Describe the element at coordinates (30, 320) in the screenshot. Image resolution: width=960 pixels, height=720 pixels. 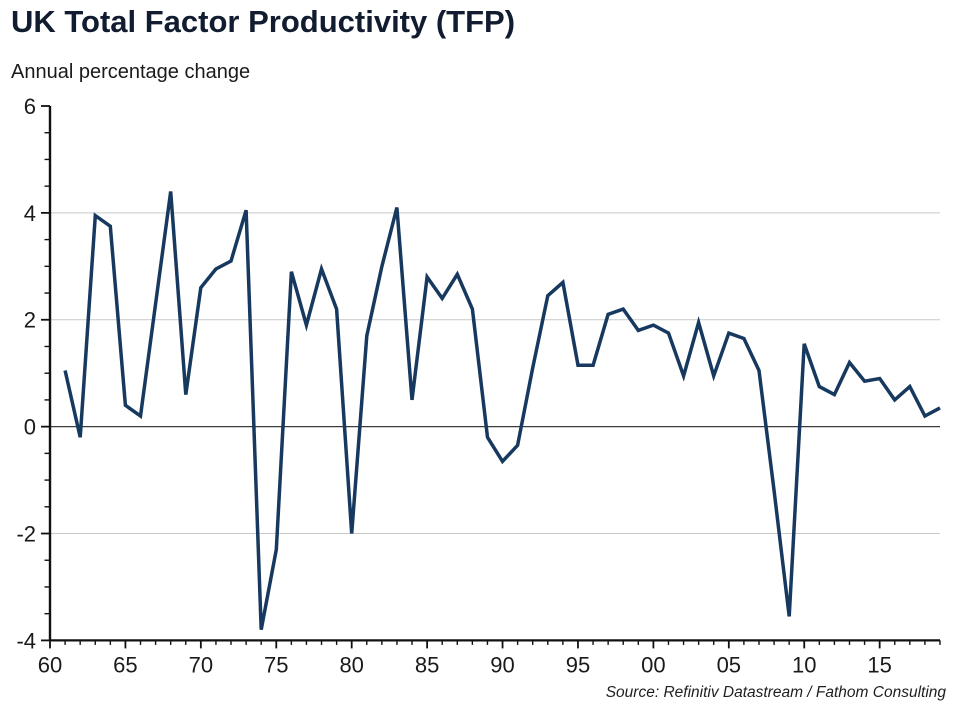
I see `y-axis-label: 2` at that location.